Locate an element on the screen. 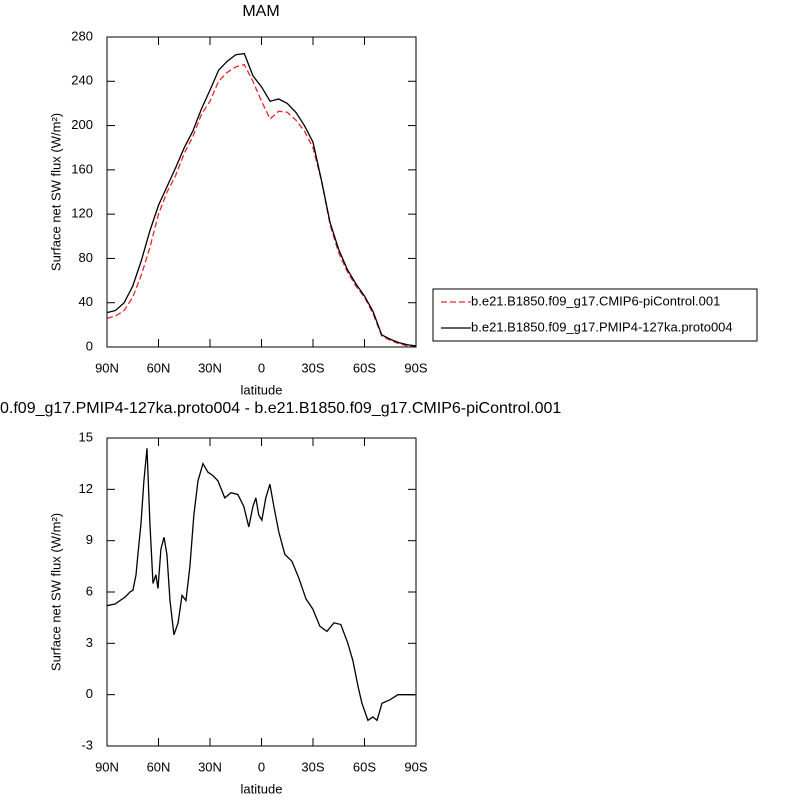 The height and width of the screenshot is (800, 800). y-tick-label: 12 is located at coordinates (86, 488).